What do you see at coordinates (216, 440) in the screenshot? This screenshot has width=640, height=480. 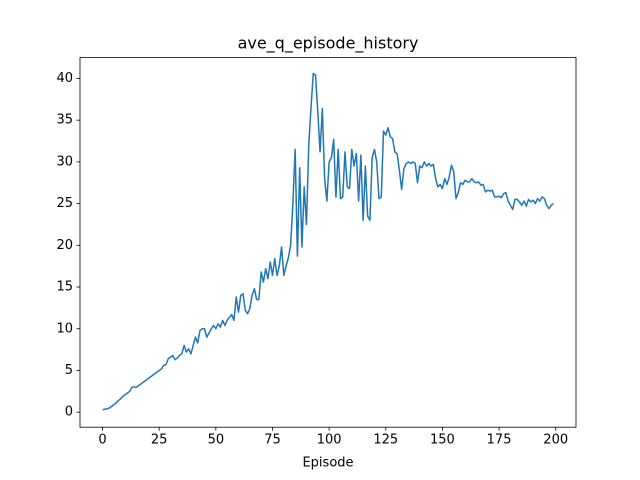 I see `x-tick-label: 50` at bounding box center [216, 440].